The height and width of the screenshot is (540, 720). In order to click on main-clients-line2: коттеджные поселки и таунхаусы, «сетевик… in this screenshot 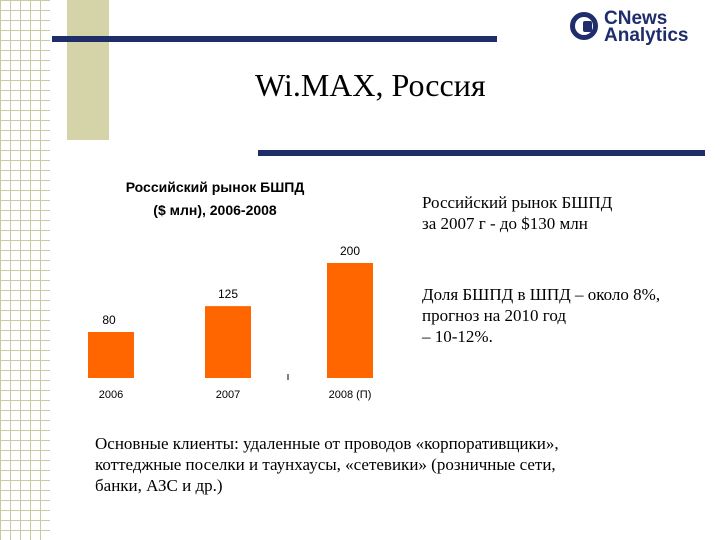, I will do `click(325, 464)`.